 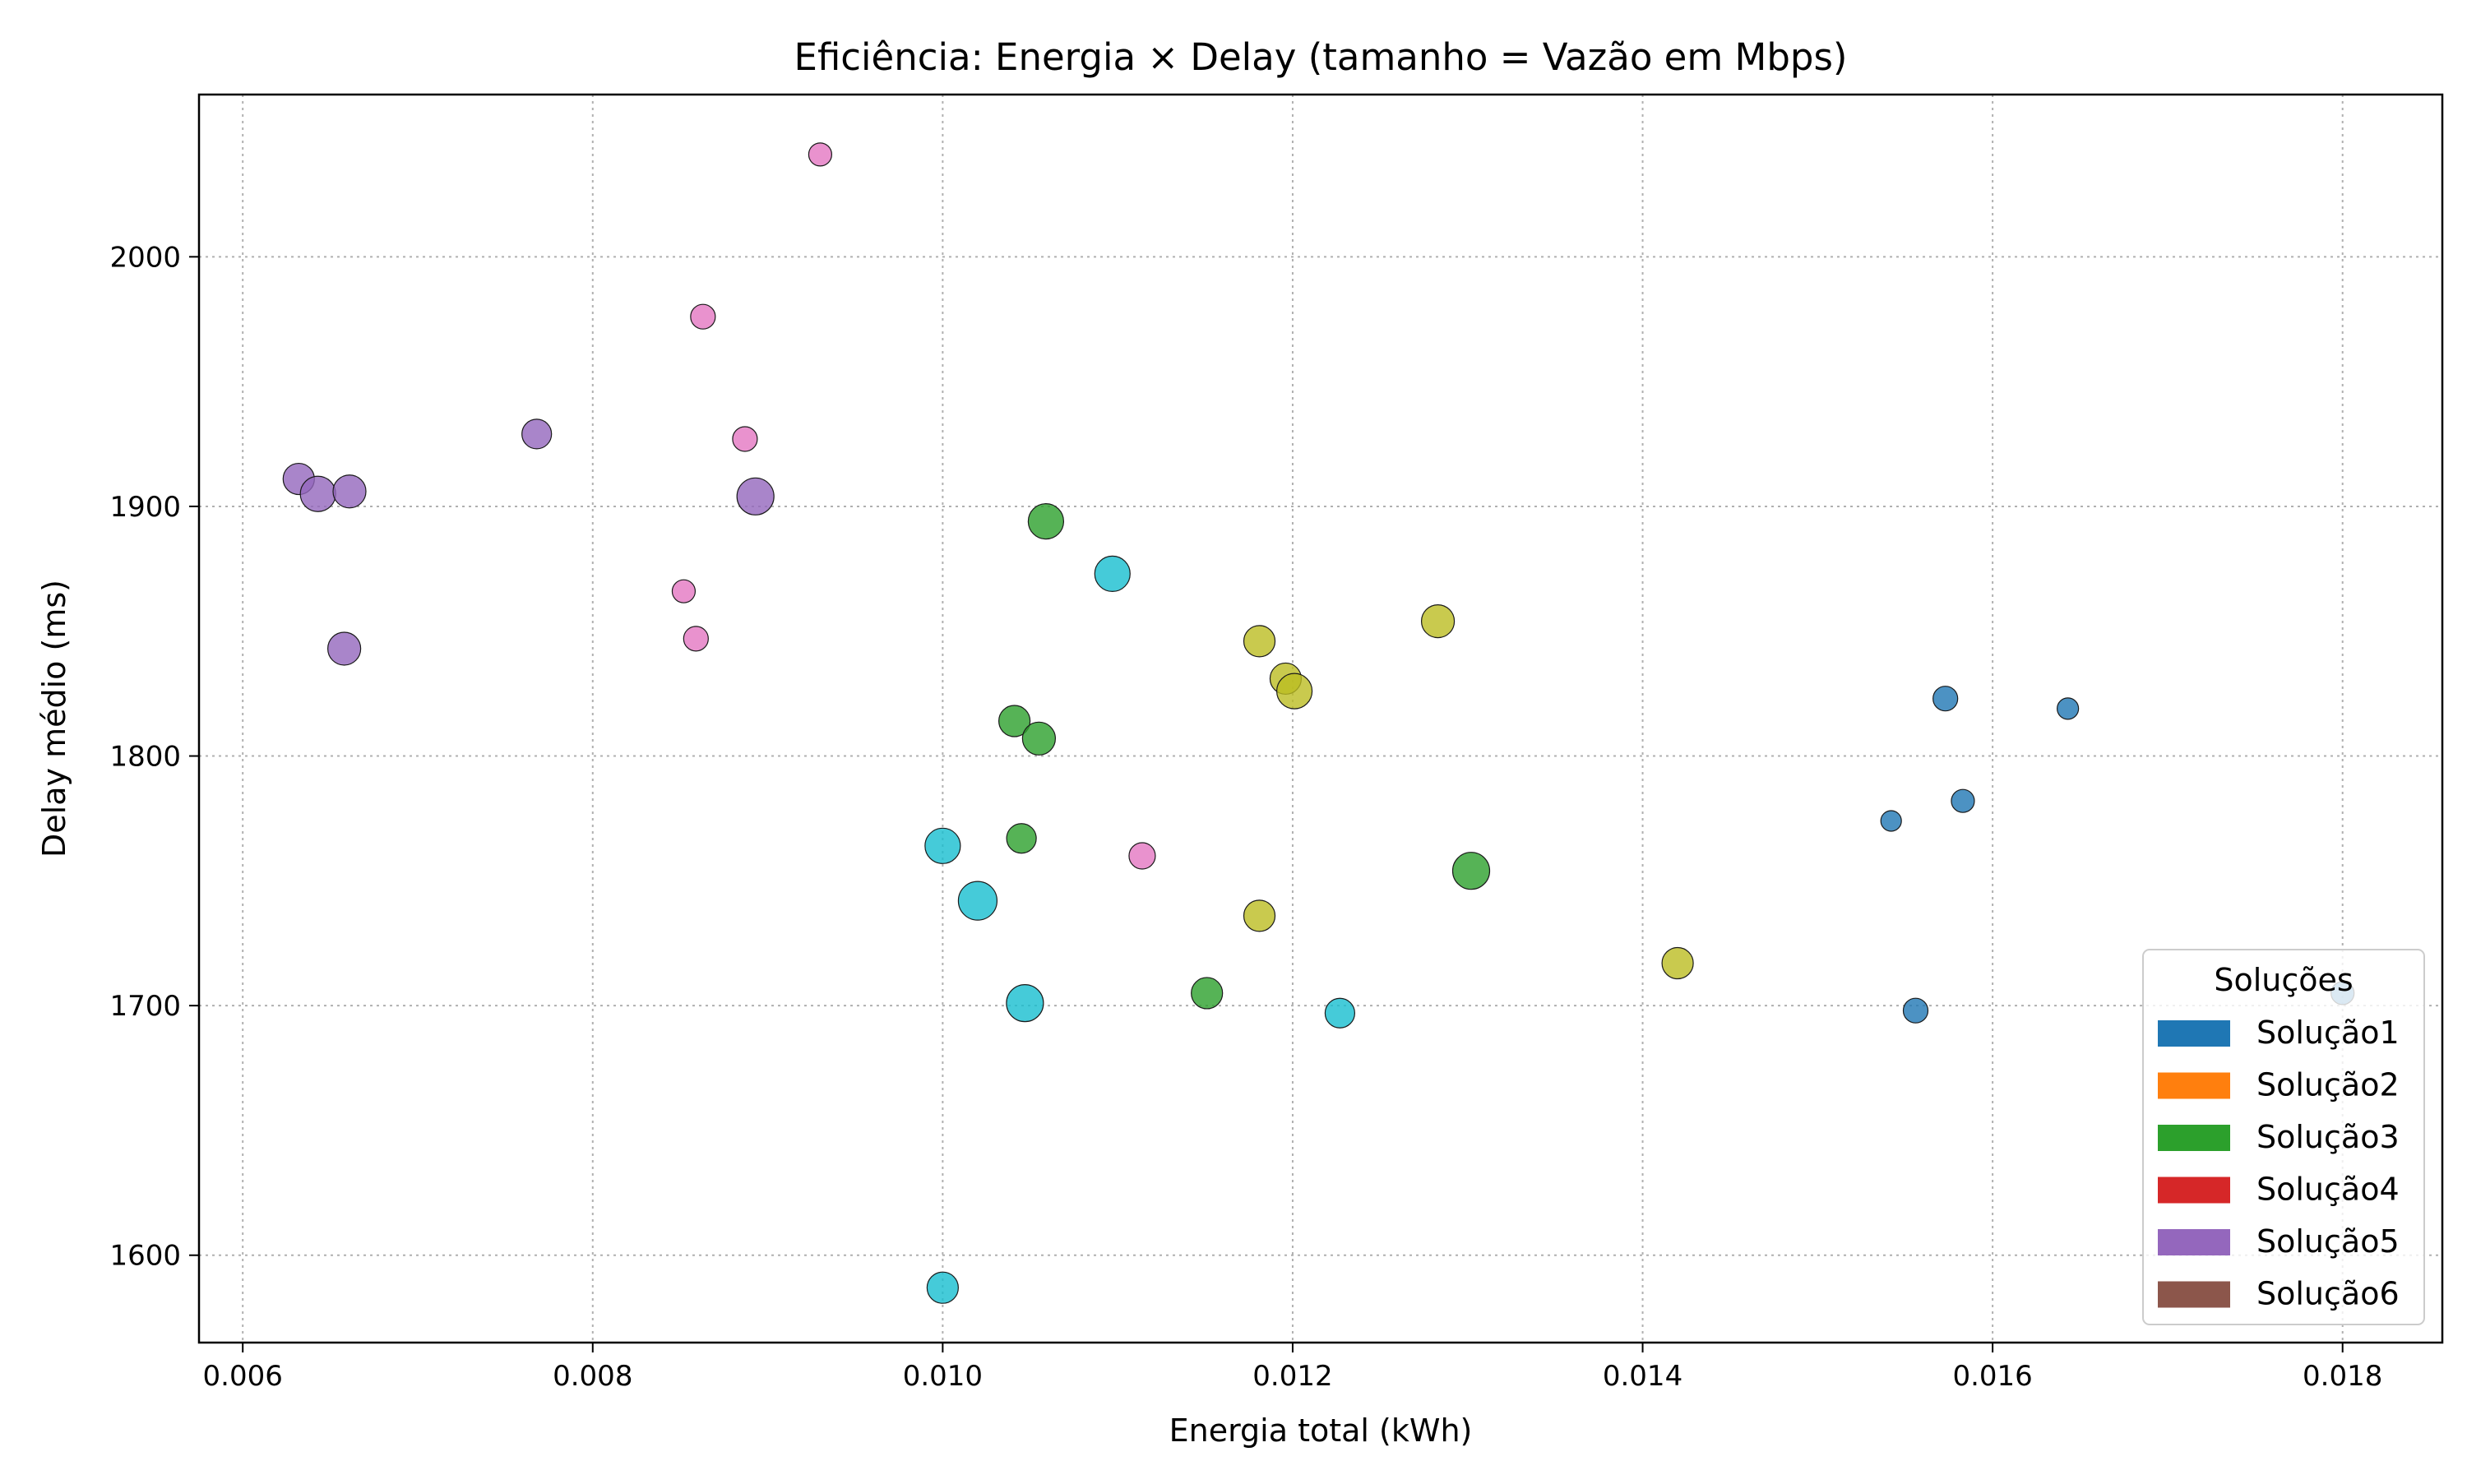 I want to click on y-tick-label: 1900, so click(x=145, y=508).